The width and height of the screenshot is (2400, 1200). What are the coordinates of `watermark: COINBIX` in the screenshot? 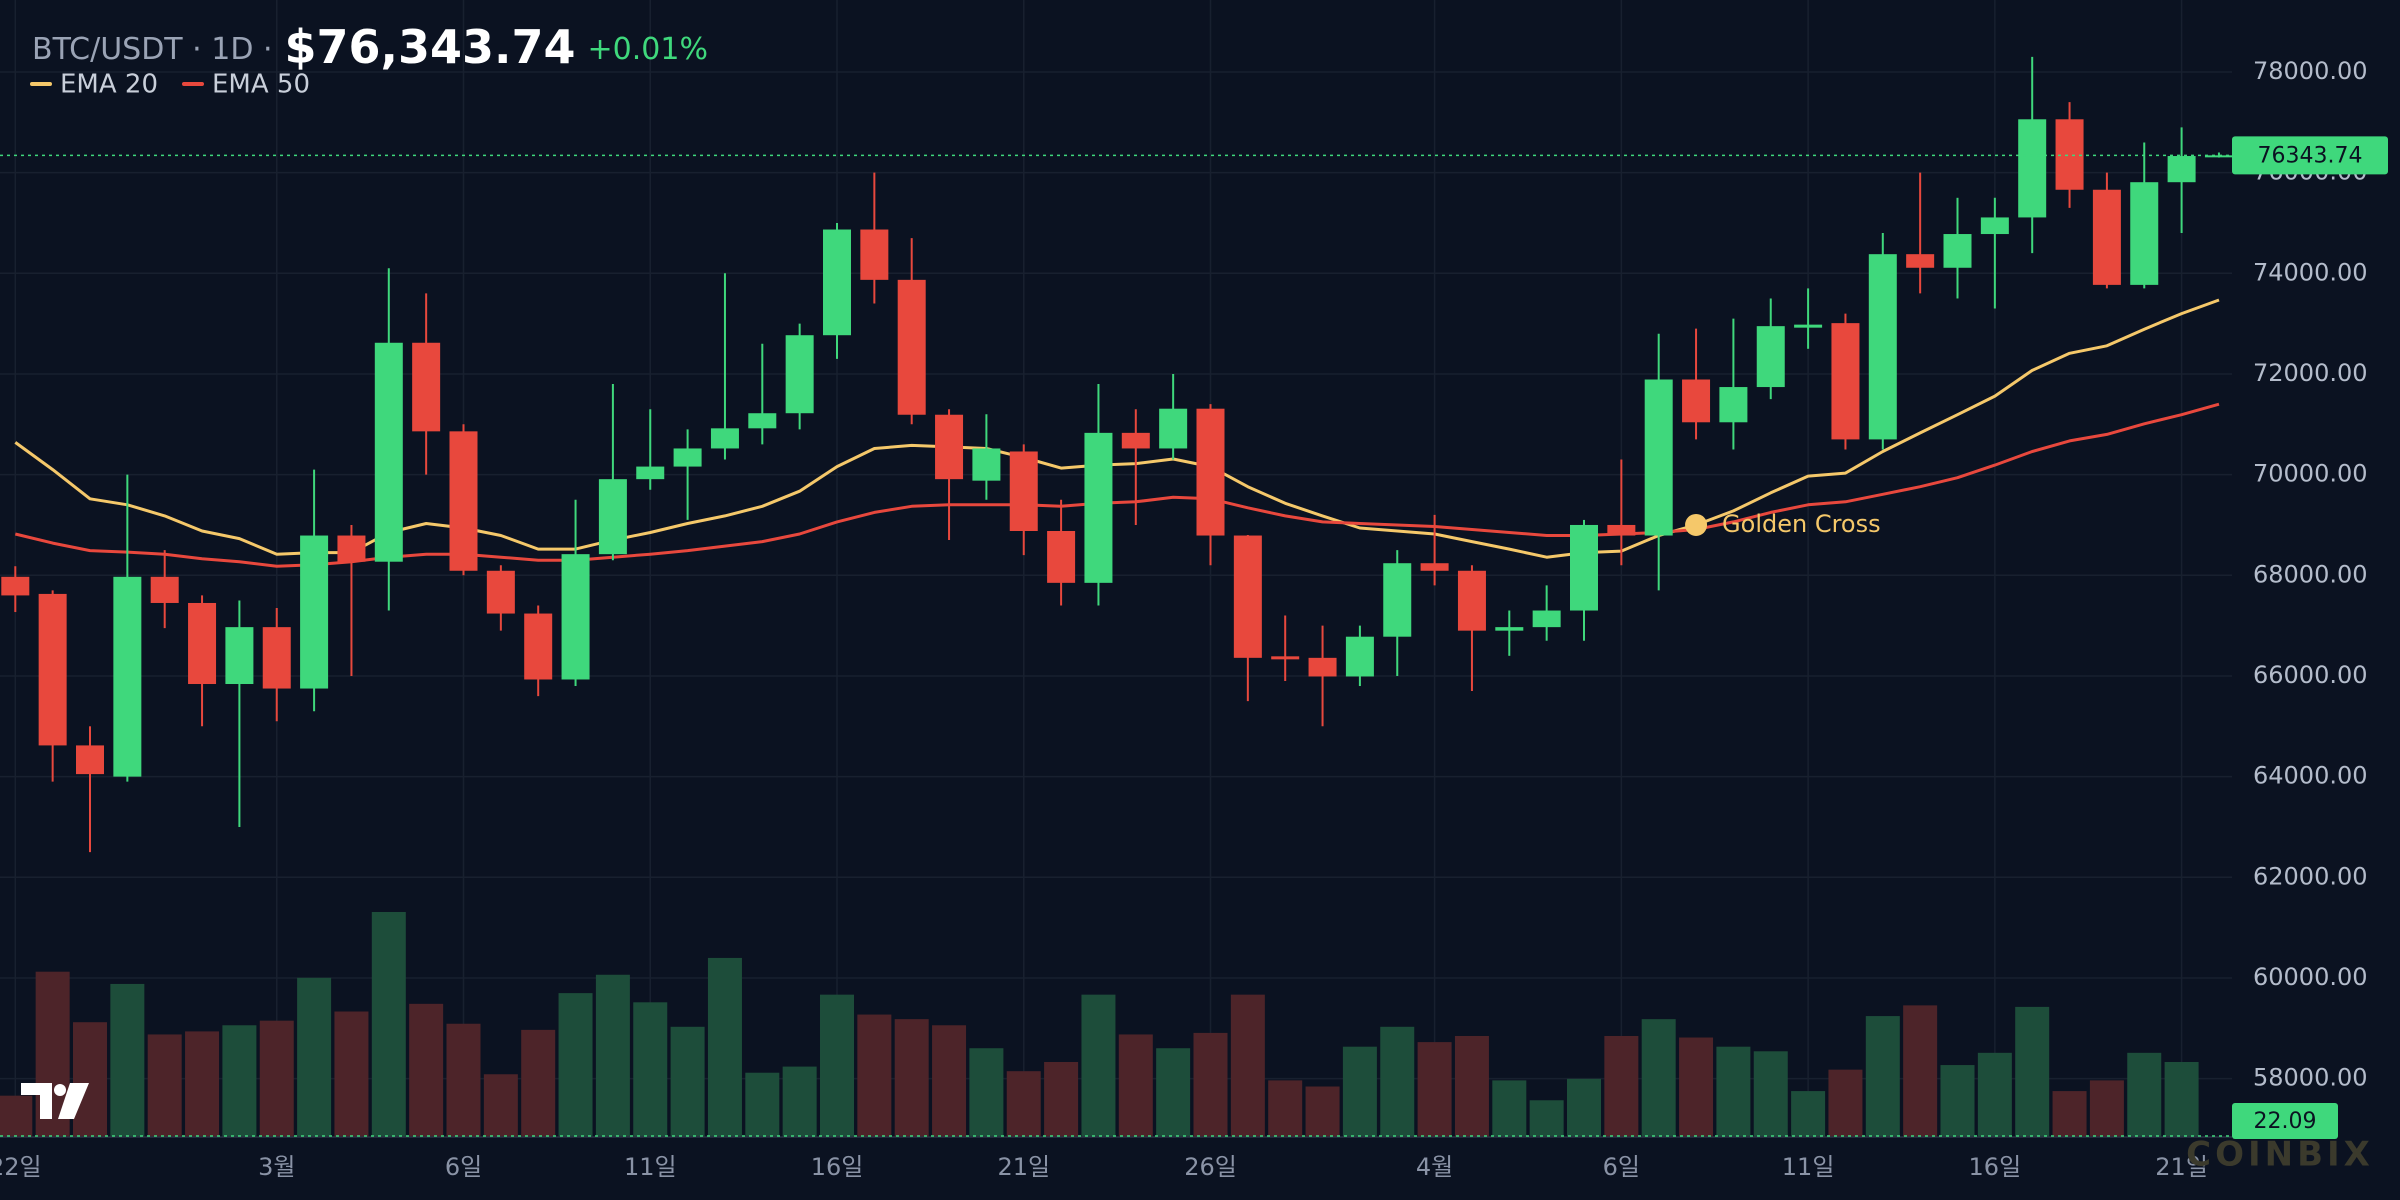 It's located at (2280, 1155).